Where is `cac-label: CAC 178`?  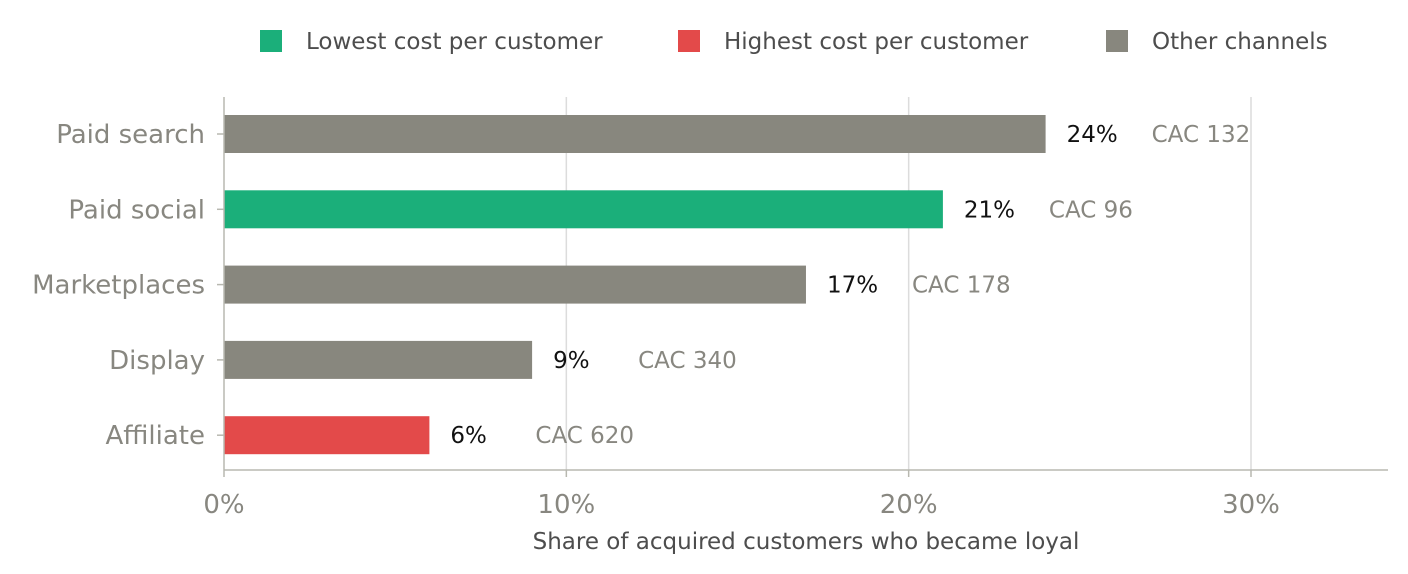
cac-label: CAC 178 is located at coordinates (961, 286).